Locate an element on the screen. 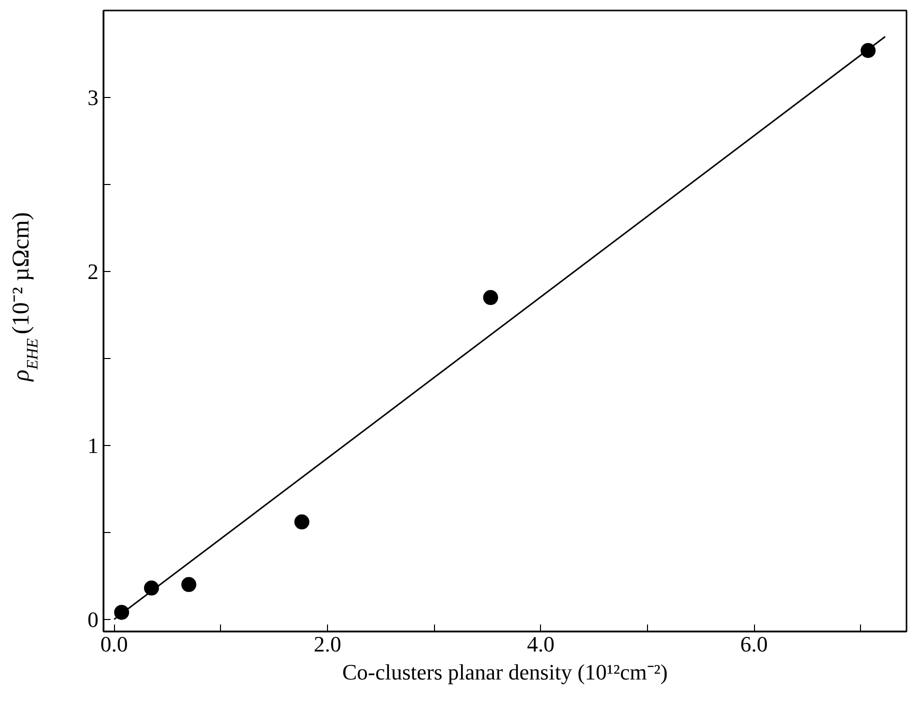 Image resolution: width=908 pixels, height=719 pixels. x-tick-label: 0.0 is located at coordinates (114, 644).